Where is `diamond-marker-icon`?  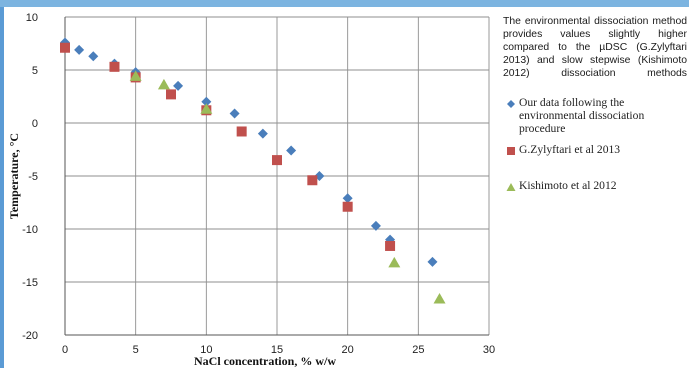
diamond-marker-icon is located at coordinates (511, 104).